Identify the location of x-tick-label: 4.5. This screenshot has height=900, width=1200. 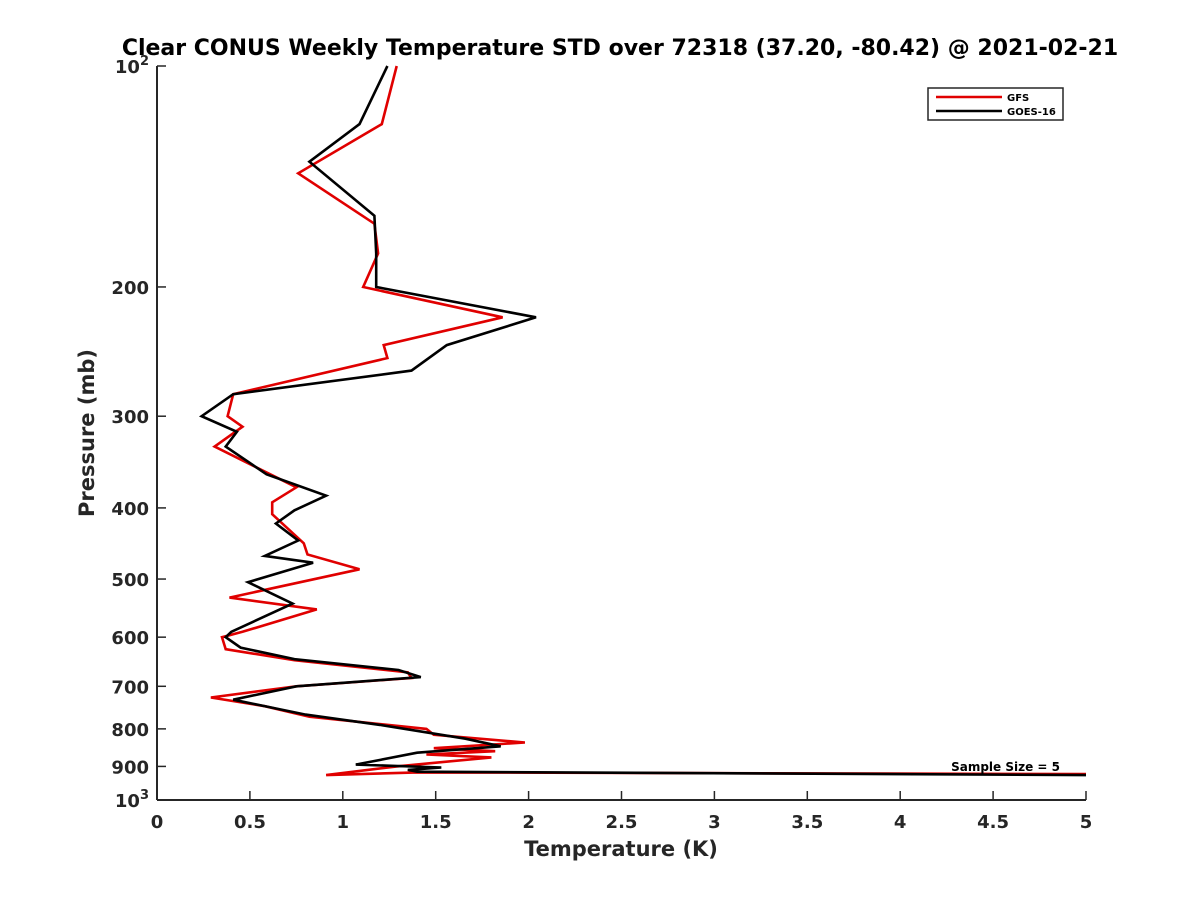
(993, 822).